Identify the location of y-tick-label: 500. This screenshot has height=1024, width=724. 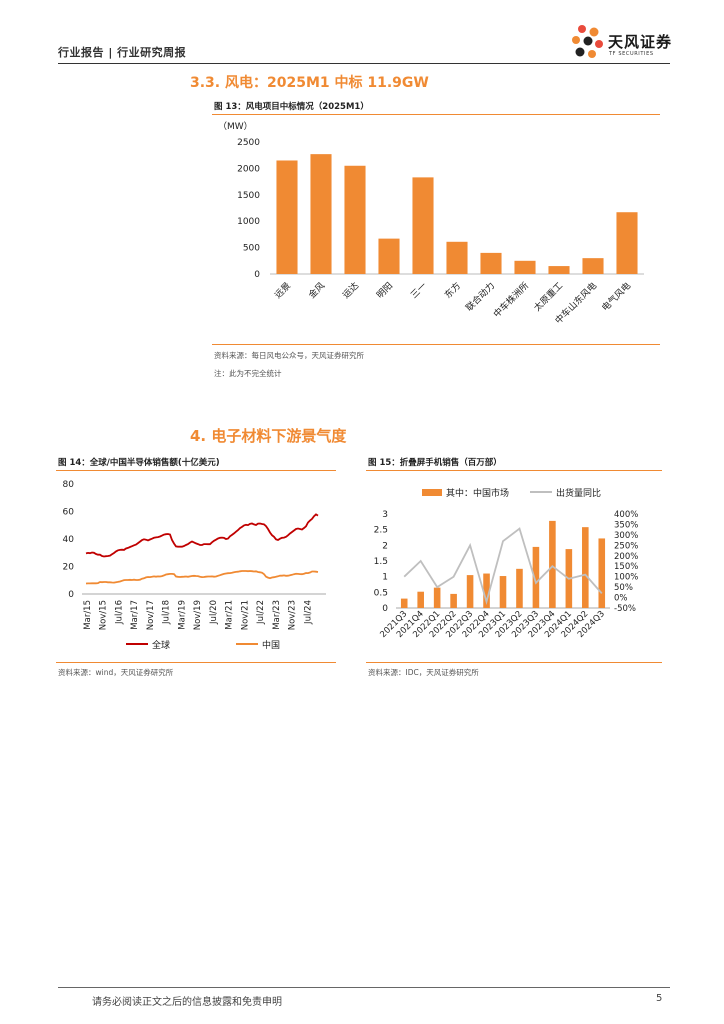
(251, 249).